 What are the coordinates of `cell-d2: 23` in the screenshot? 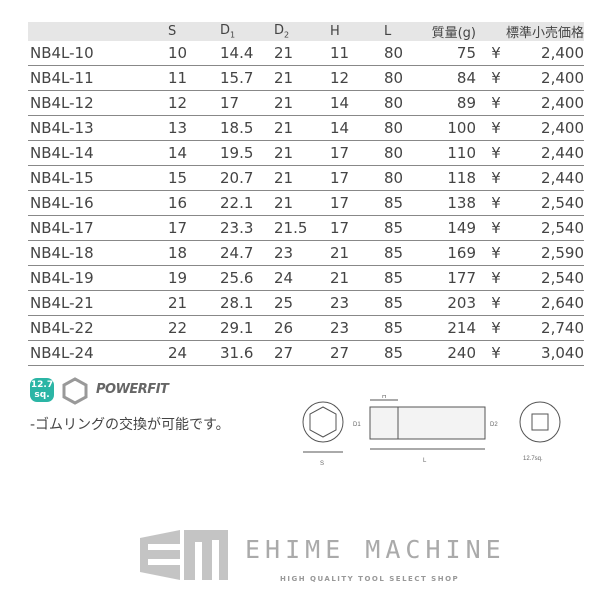 It's located at (302, 253).